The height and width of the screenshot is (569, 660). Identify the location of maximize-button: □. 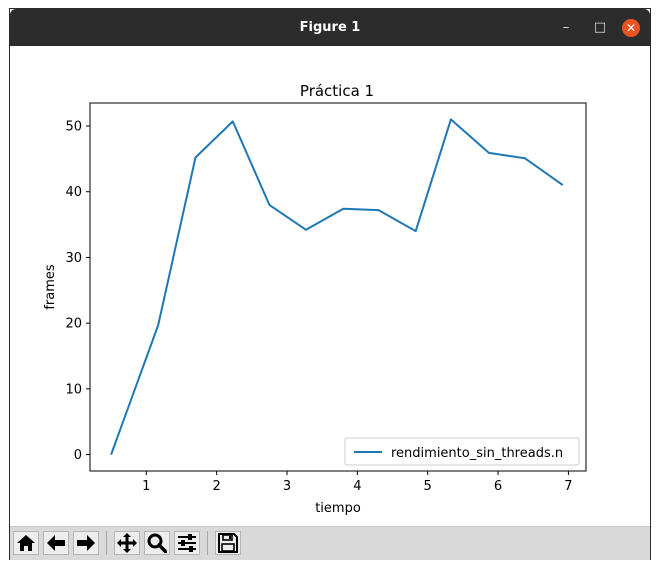
(600, 27).